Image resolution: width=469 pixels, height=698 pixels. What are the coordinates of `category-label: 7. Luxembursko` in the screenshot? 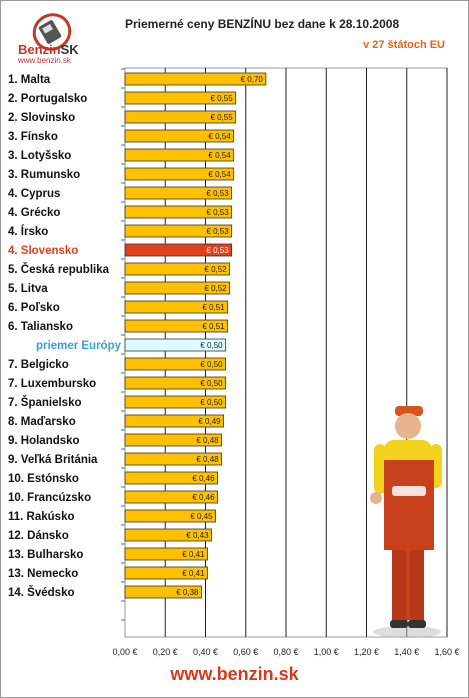 It's located at (52, 384).